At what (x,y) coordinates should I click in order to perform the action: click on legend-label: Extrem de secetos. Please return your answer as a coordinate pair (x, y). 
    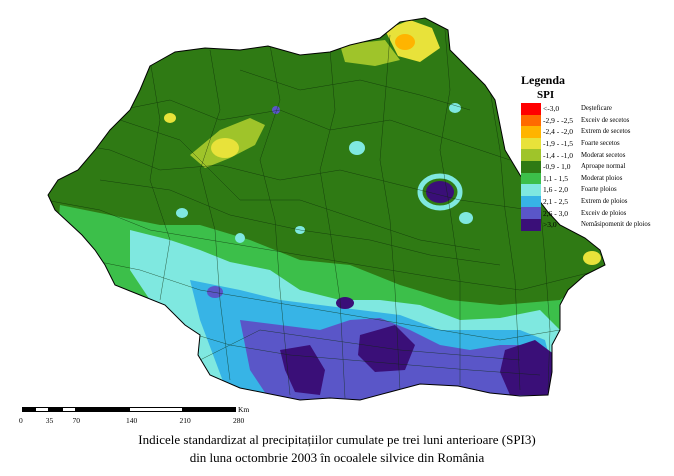
    Looking at the image, I should click on (606, 132).